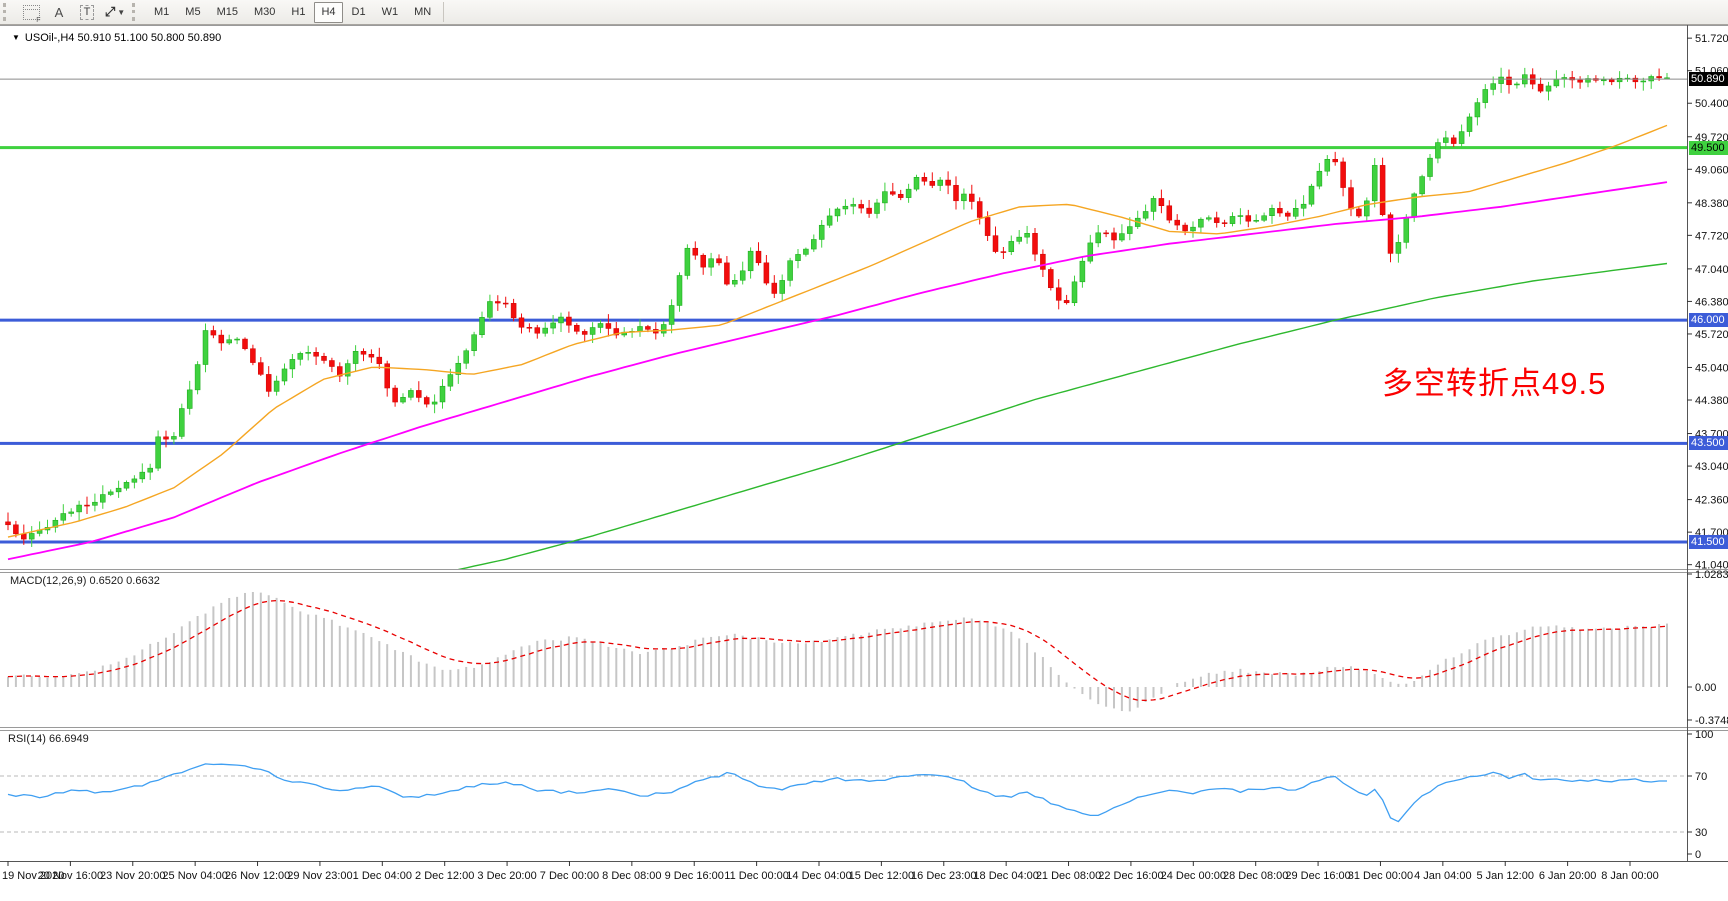 The image size is (1728, 901). What do you see at coordinates (444, 12) in the screenshot?
I see `toolbar-separator` at bounding box center [444, 12].